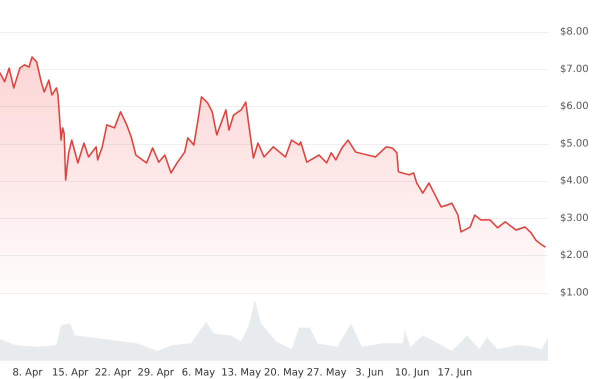  I want to click on y-tick-label: $8.00, so click(574, 32).